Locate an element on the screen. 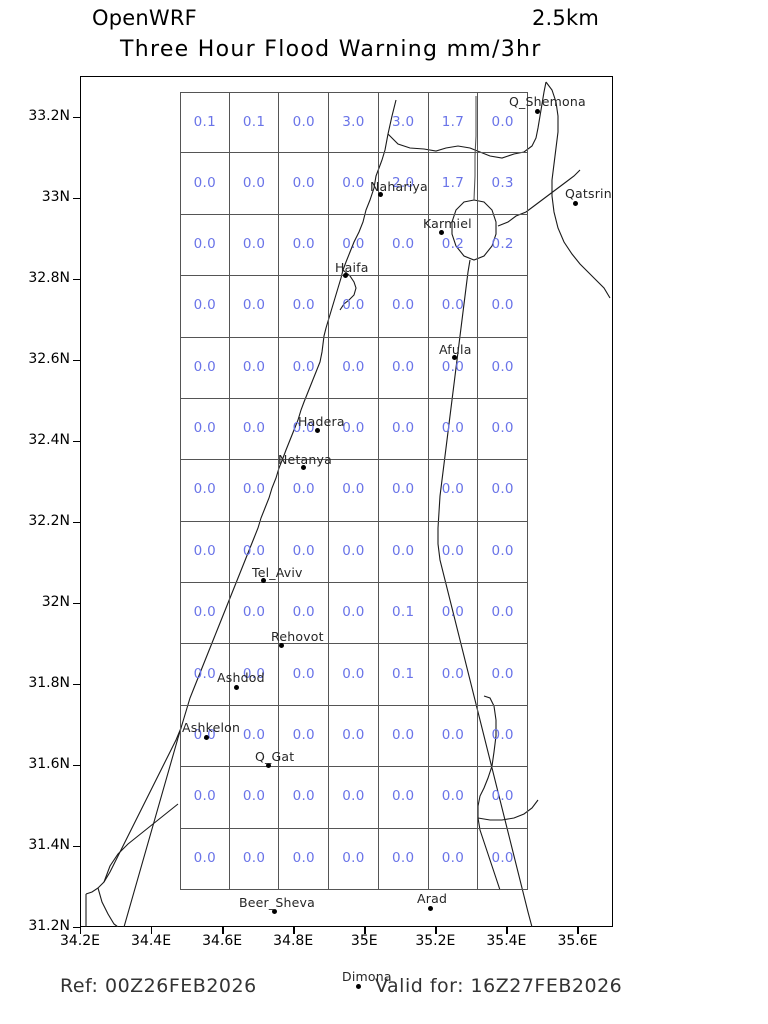  city-label: Q_Shemona is located at coordinates (547, 101).